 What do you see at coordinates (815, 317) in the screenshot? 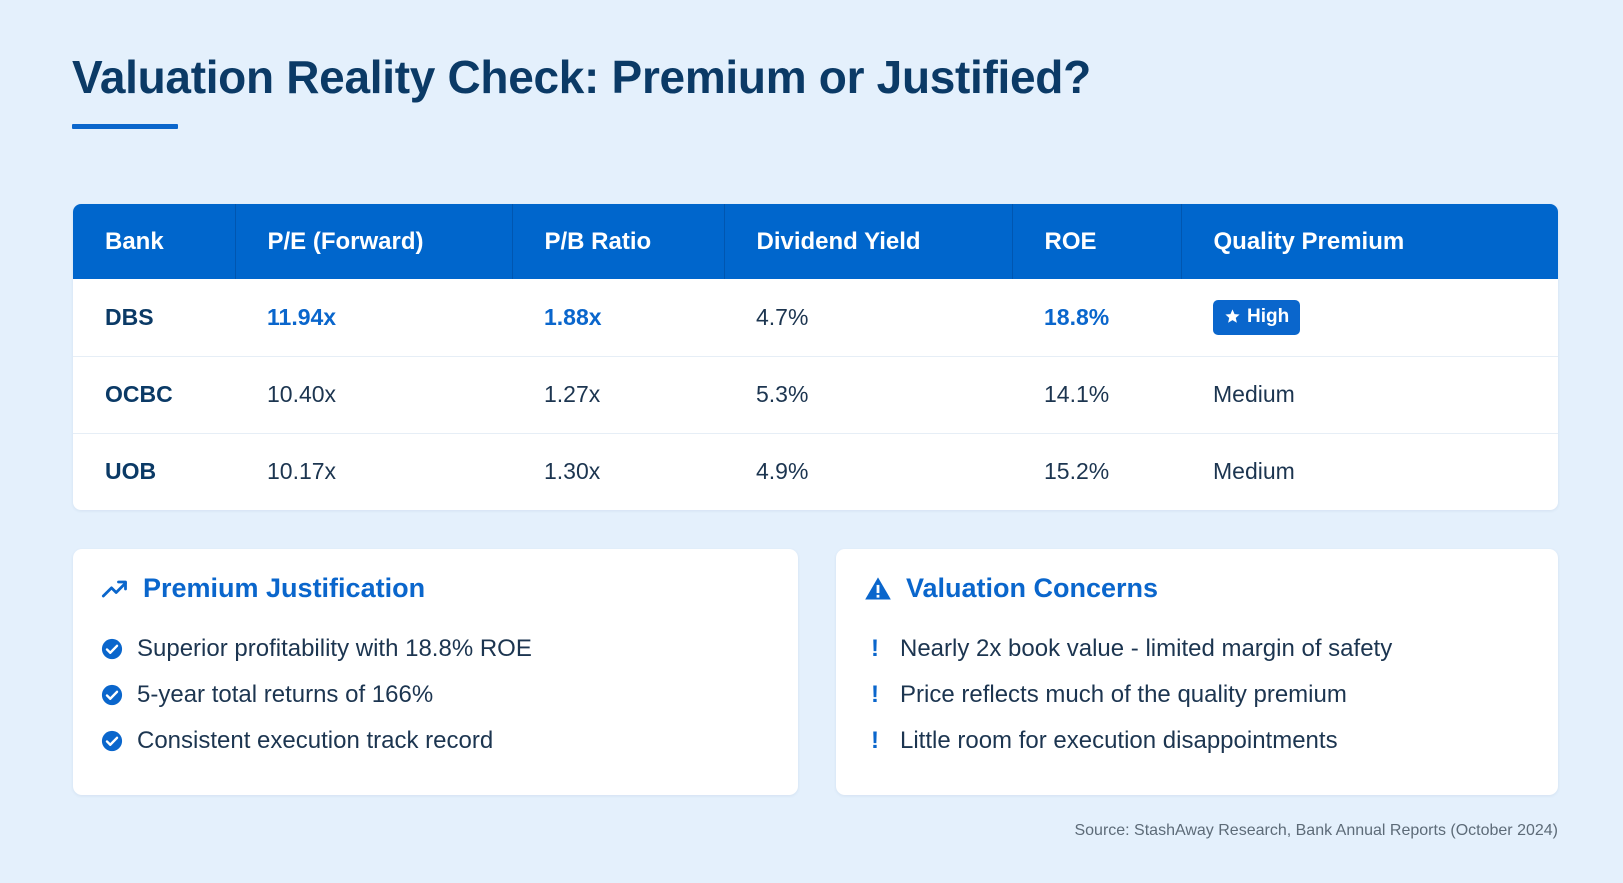
I see `table-row: DBS 11.94x 1.88x 4.7% 18.8% High` at bounding box center [815, 317].